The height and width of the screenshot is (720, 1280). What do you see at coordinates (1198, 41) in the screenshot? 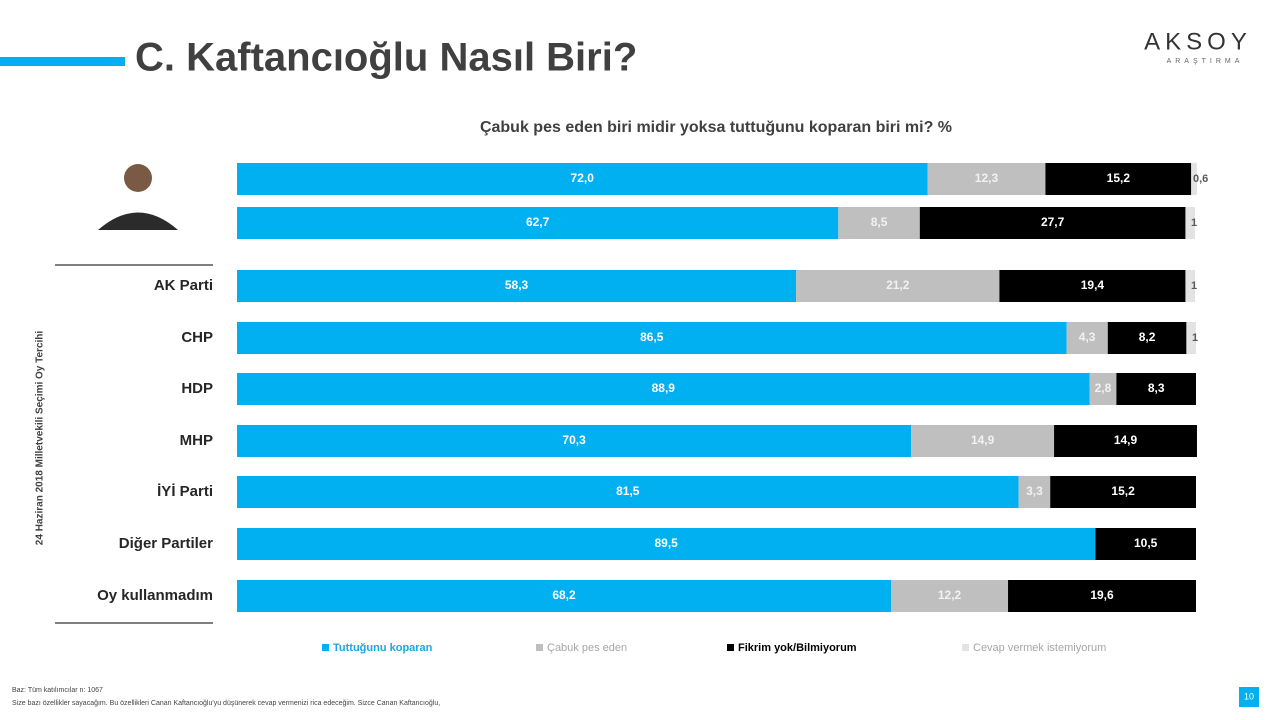
I see `logo: AKSOY` at bounding box center [1198, 41].